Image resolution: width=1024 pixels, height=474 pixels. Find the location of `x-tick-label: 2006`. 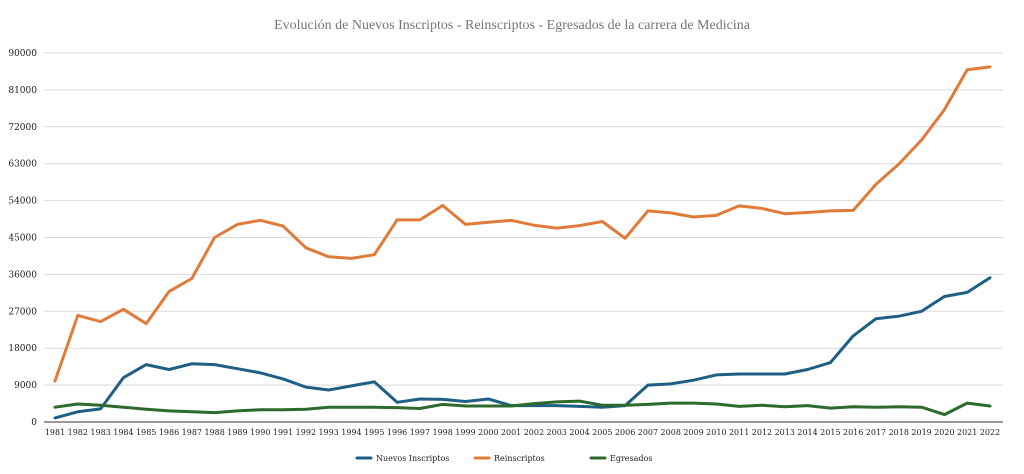

x-tick-label: 2006 is located at coordinates (625, 432).